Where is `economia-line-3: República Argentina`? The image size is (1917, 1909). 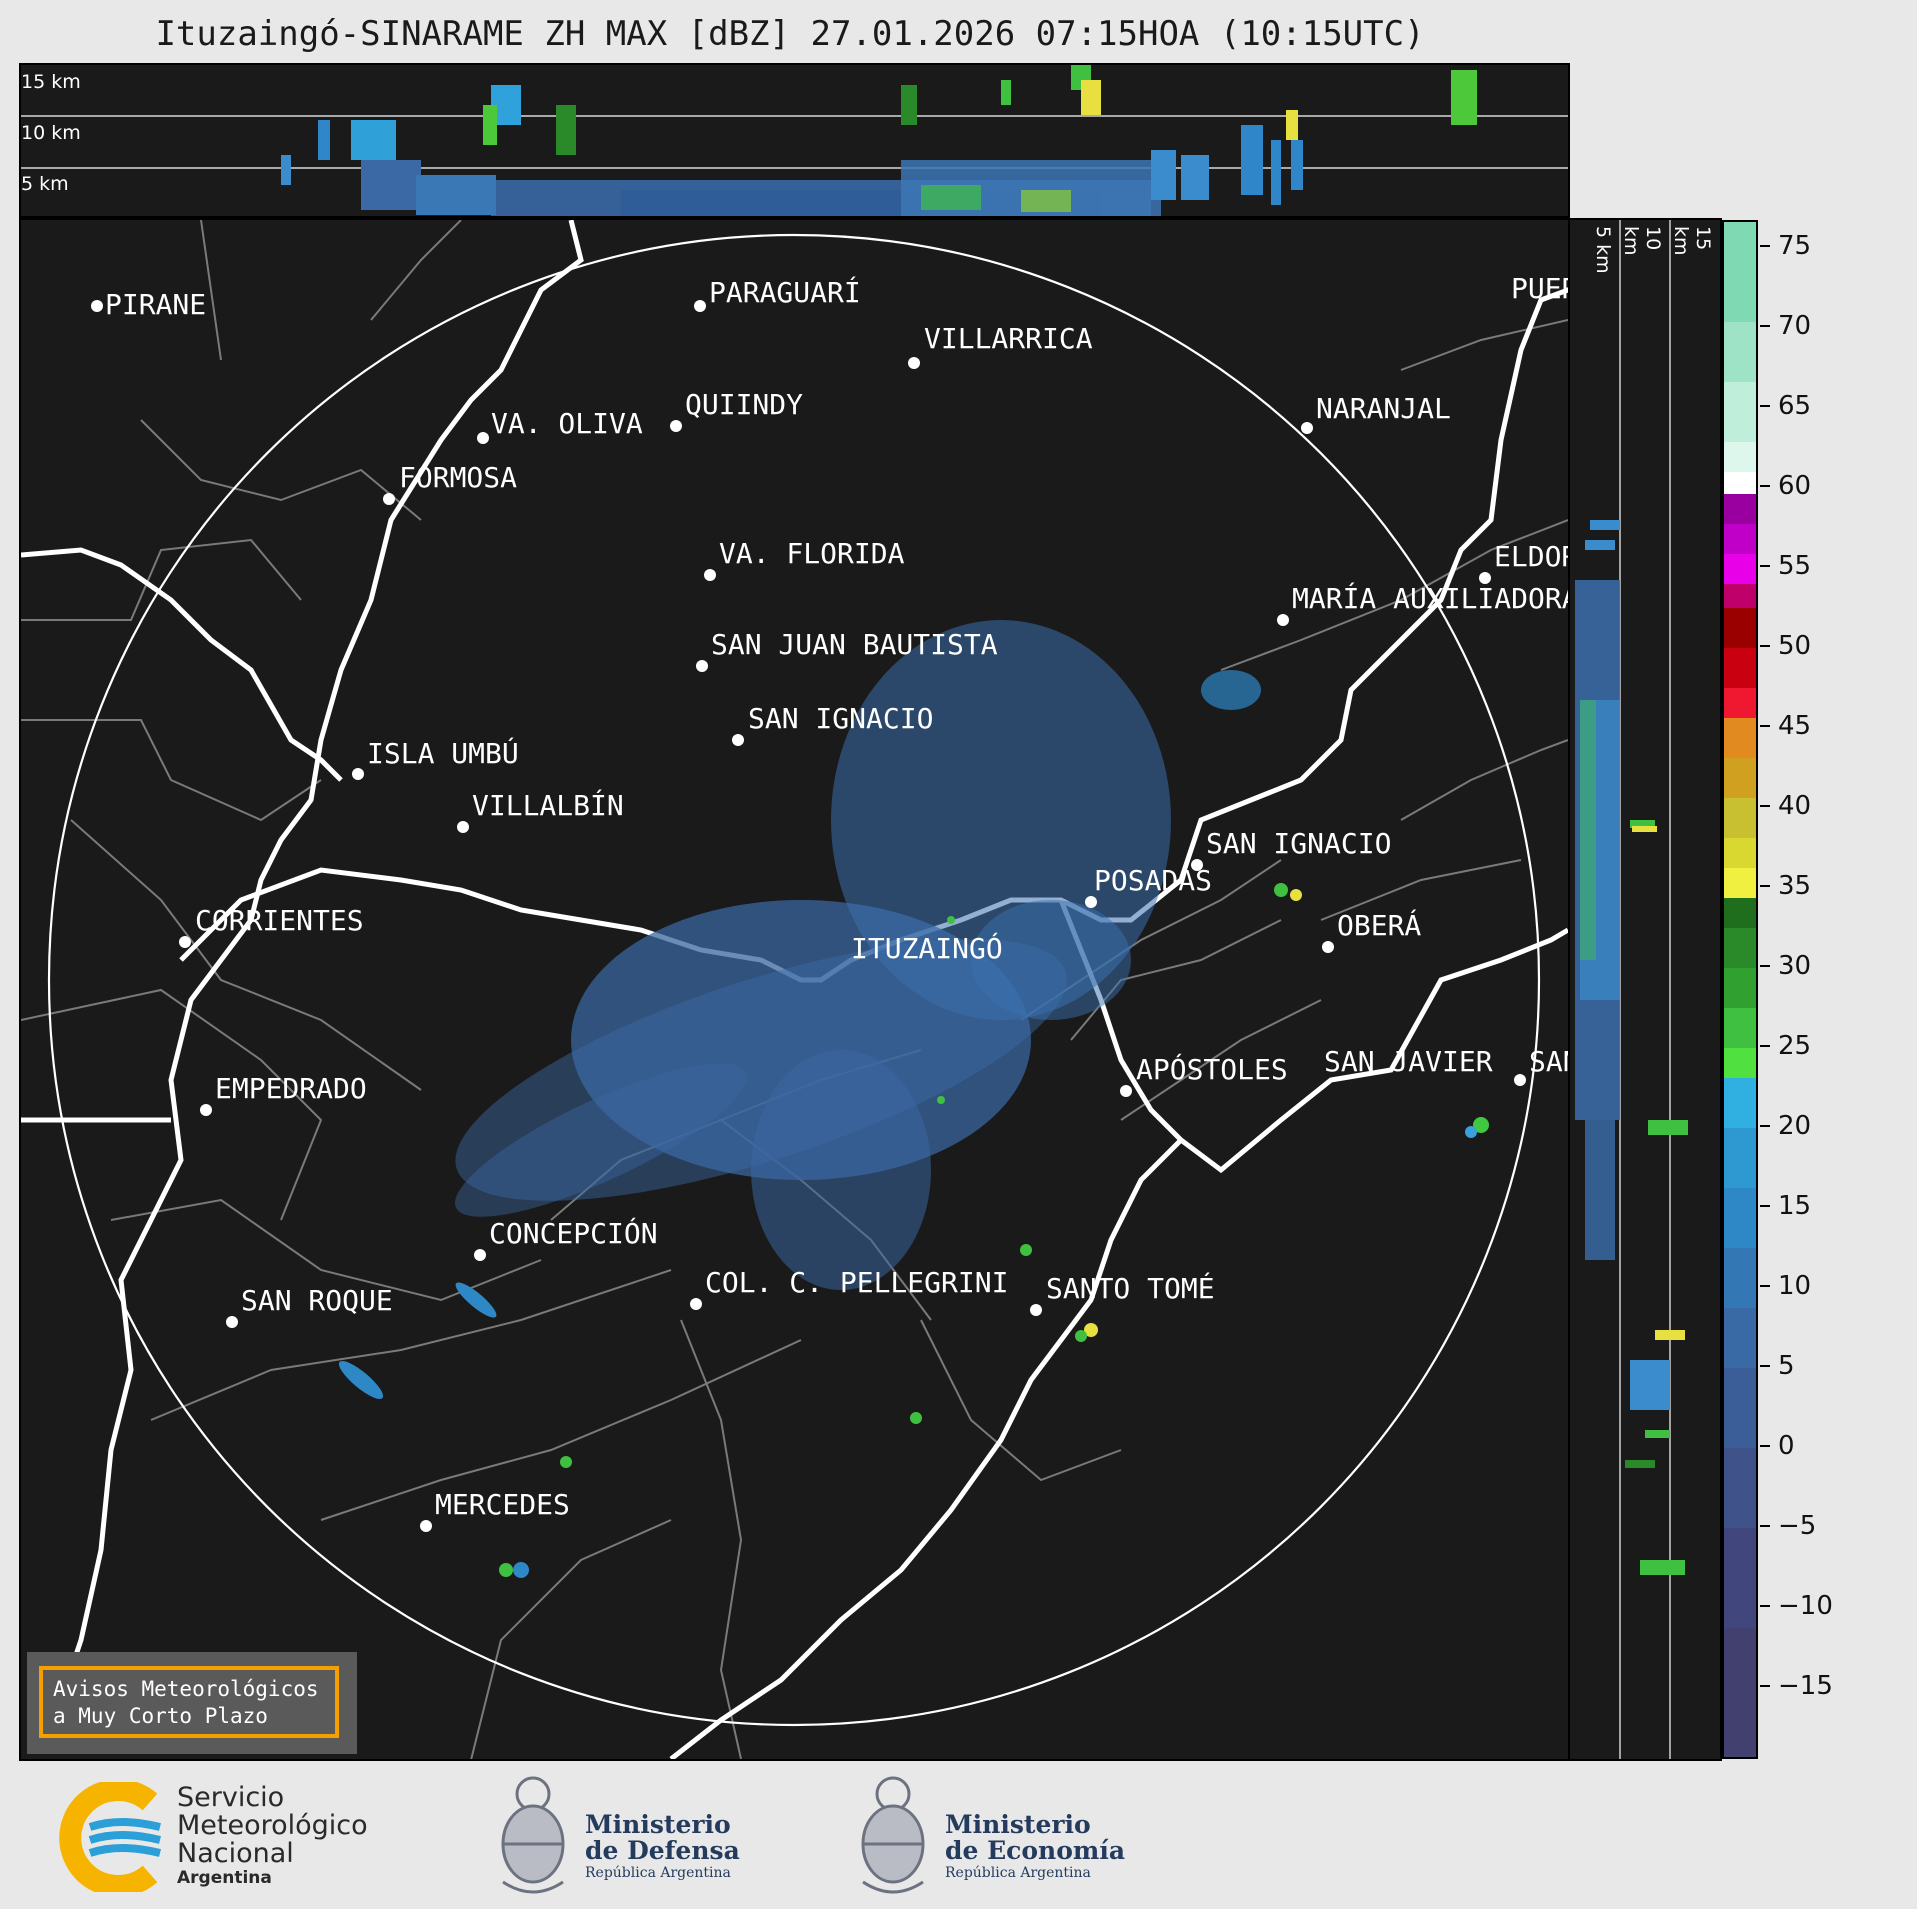 economia-line-3: República Argentina is located at coordinates (1018, 1873).